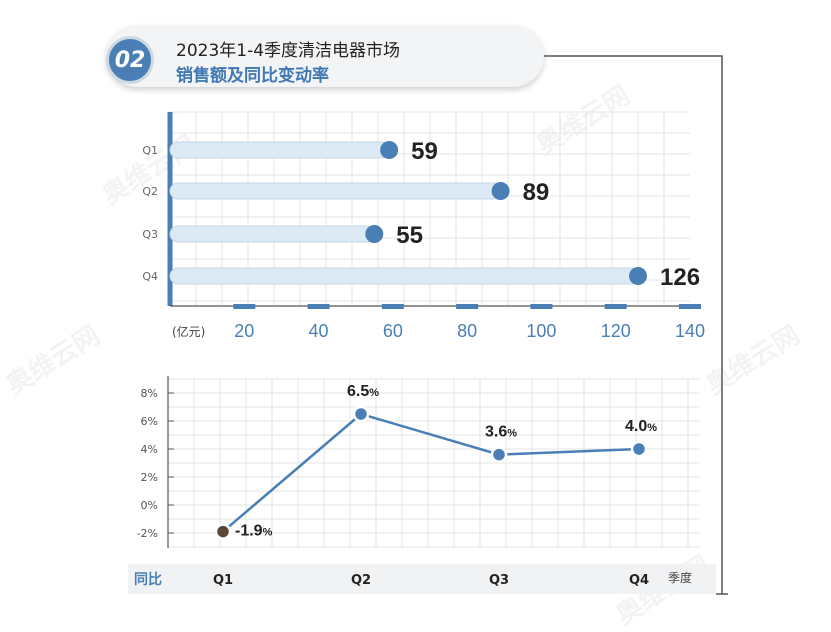 The image size is (831, 632). I want to click on header-banner, so click(325, 56).